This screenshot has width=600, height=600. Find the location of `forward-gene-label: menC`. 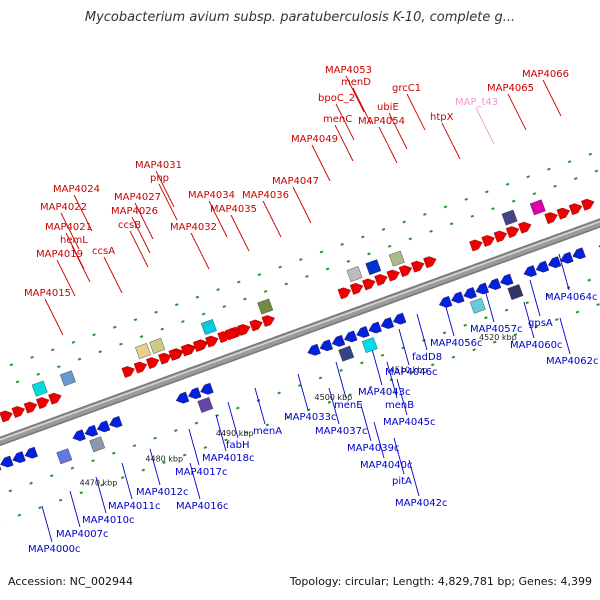

forward-gene-label: menC is located at coordinates (337, 119).